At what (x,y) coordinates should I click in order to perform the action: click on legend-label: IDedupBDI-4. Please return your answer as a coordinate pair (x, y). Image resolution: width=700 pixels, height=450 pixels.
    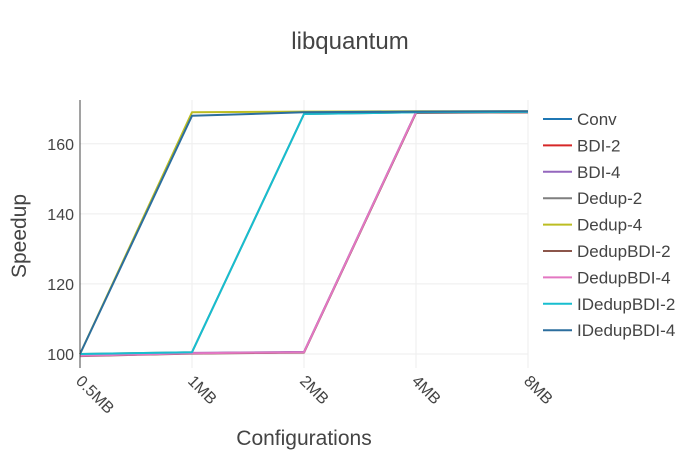
    Looking at the image, I should click on (626, 330).